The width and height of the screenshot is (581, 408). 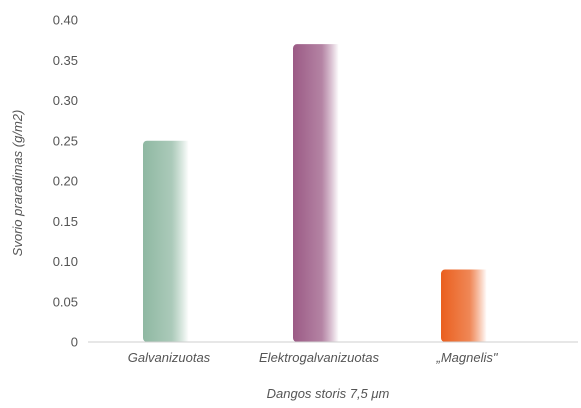 I want to click on y-axis-ticks: 0 0.05 0.10 0.15 0.20 0.25 0.30 0.35 0.40, so click(x=65, y=181).